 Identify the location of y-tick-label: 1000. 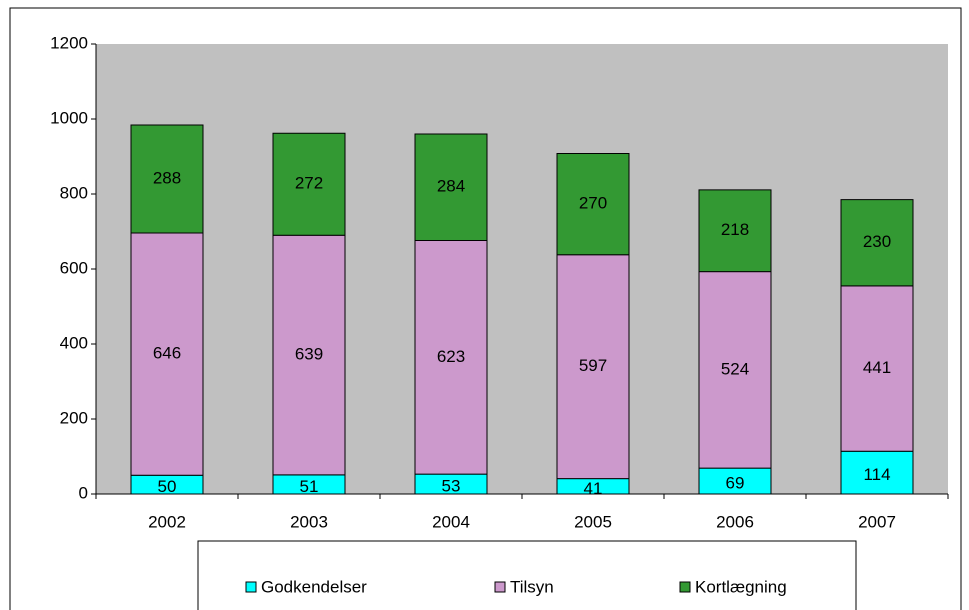
(69, 117).